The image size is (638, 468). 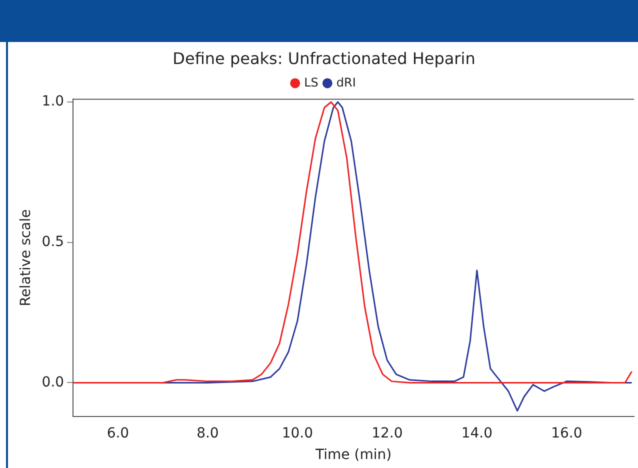 What do you see at coordinates (118, 433) in the screenshot?
I see `x-tick-label: 6.0` at bounding box center [118, 433].